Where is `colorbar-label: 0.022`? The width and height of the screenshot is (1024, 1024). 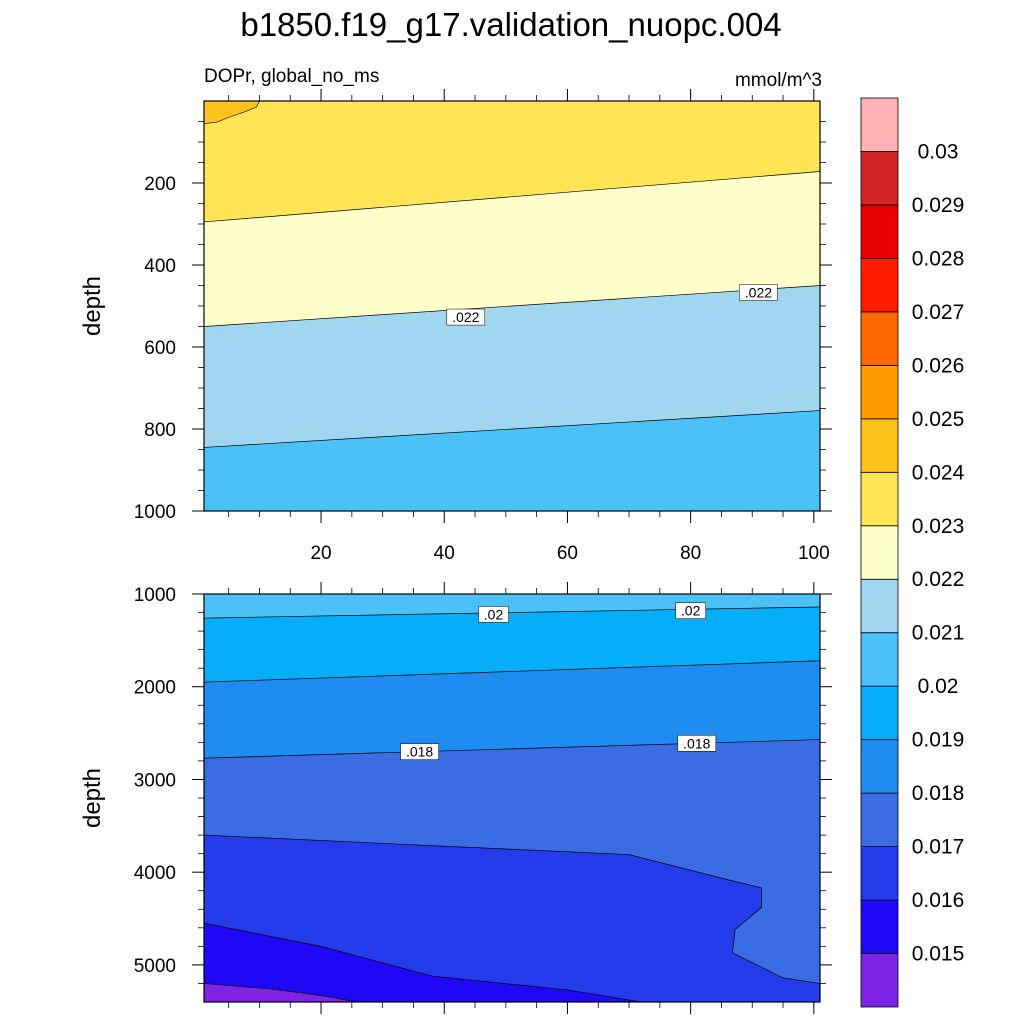
colorbar-label: 0.022 is located at coordinates (938, 579).